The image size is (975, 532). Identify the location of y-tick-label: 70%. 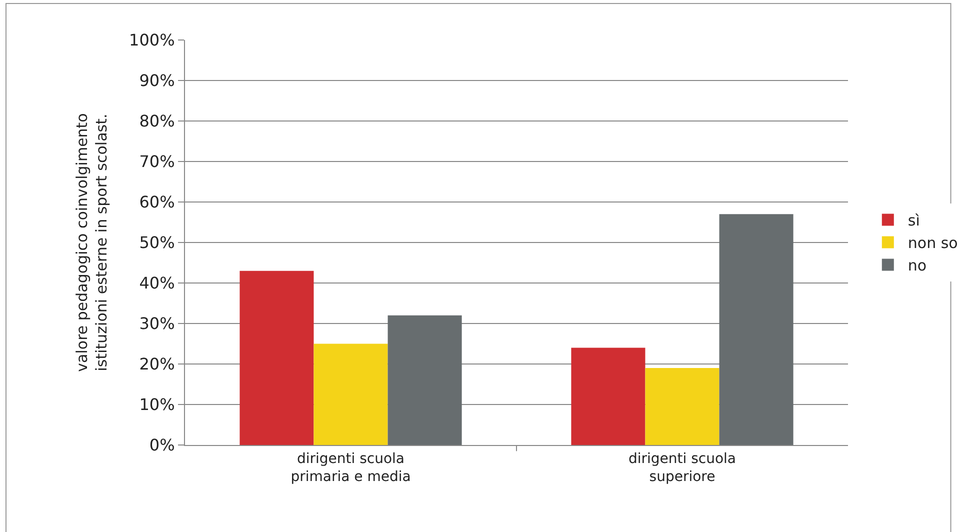
(157, 162).